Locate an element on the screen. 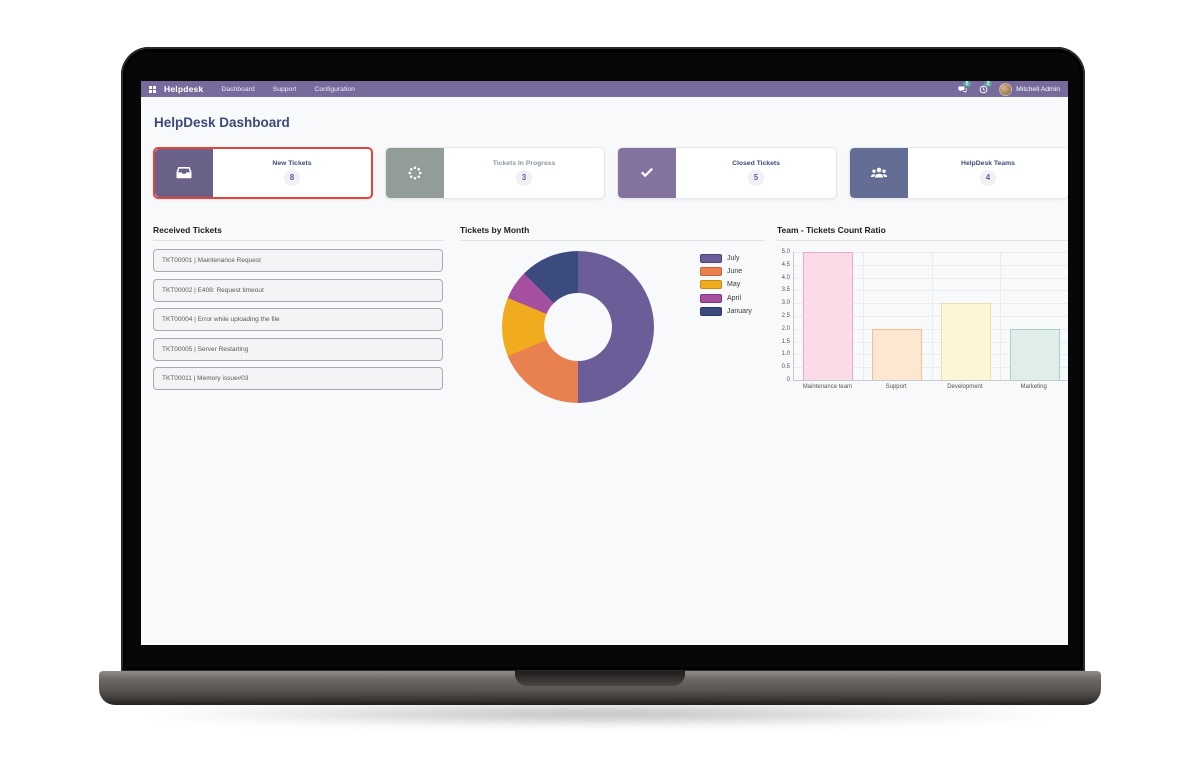 The height and width of the screenshot is (766, 1200). section-title: Team - Tickets Count Ratio is located at coordinates (831, 230).